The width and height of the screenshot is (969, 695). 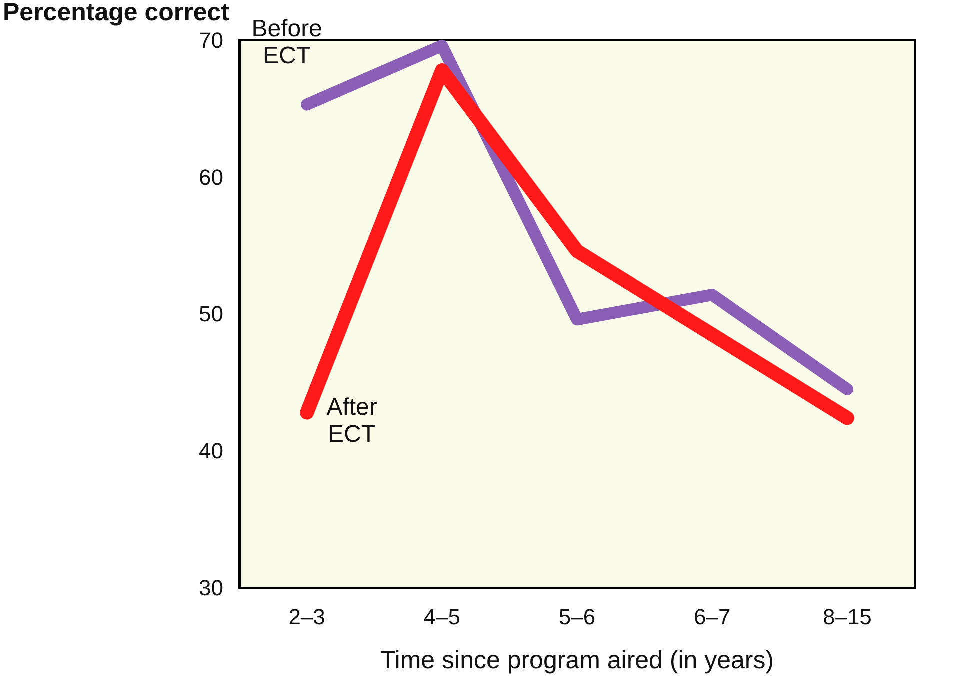 I want to click on y-tick-label: 30, so click(x=211, y=588).